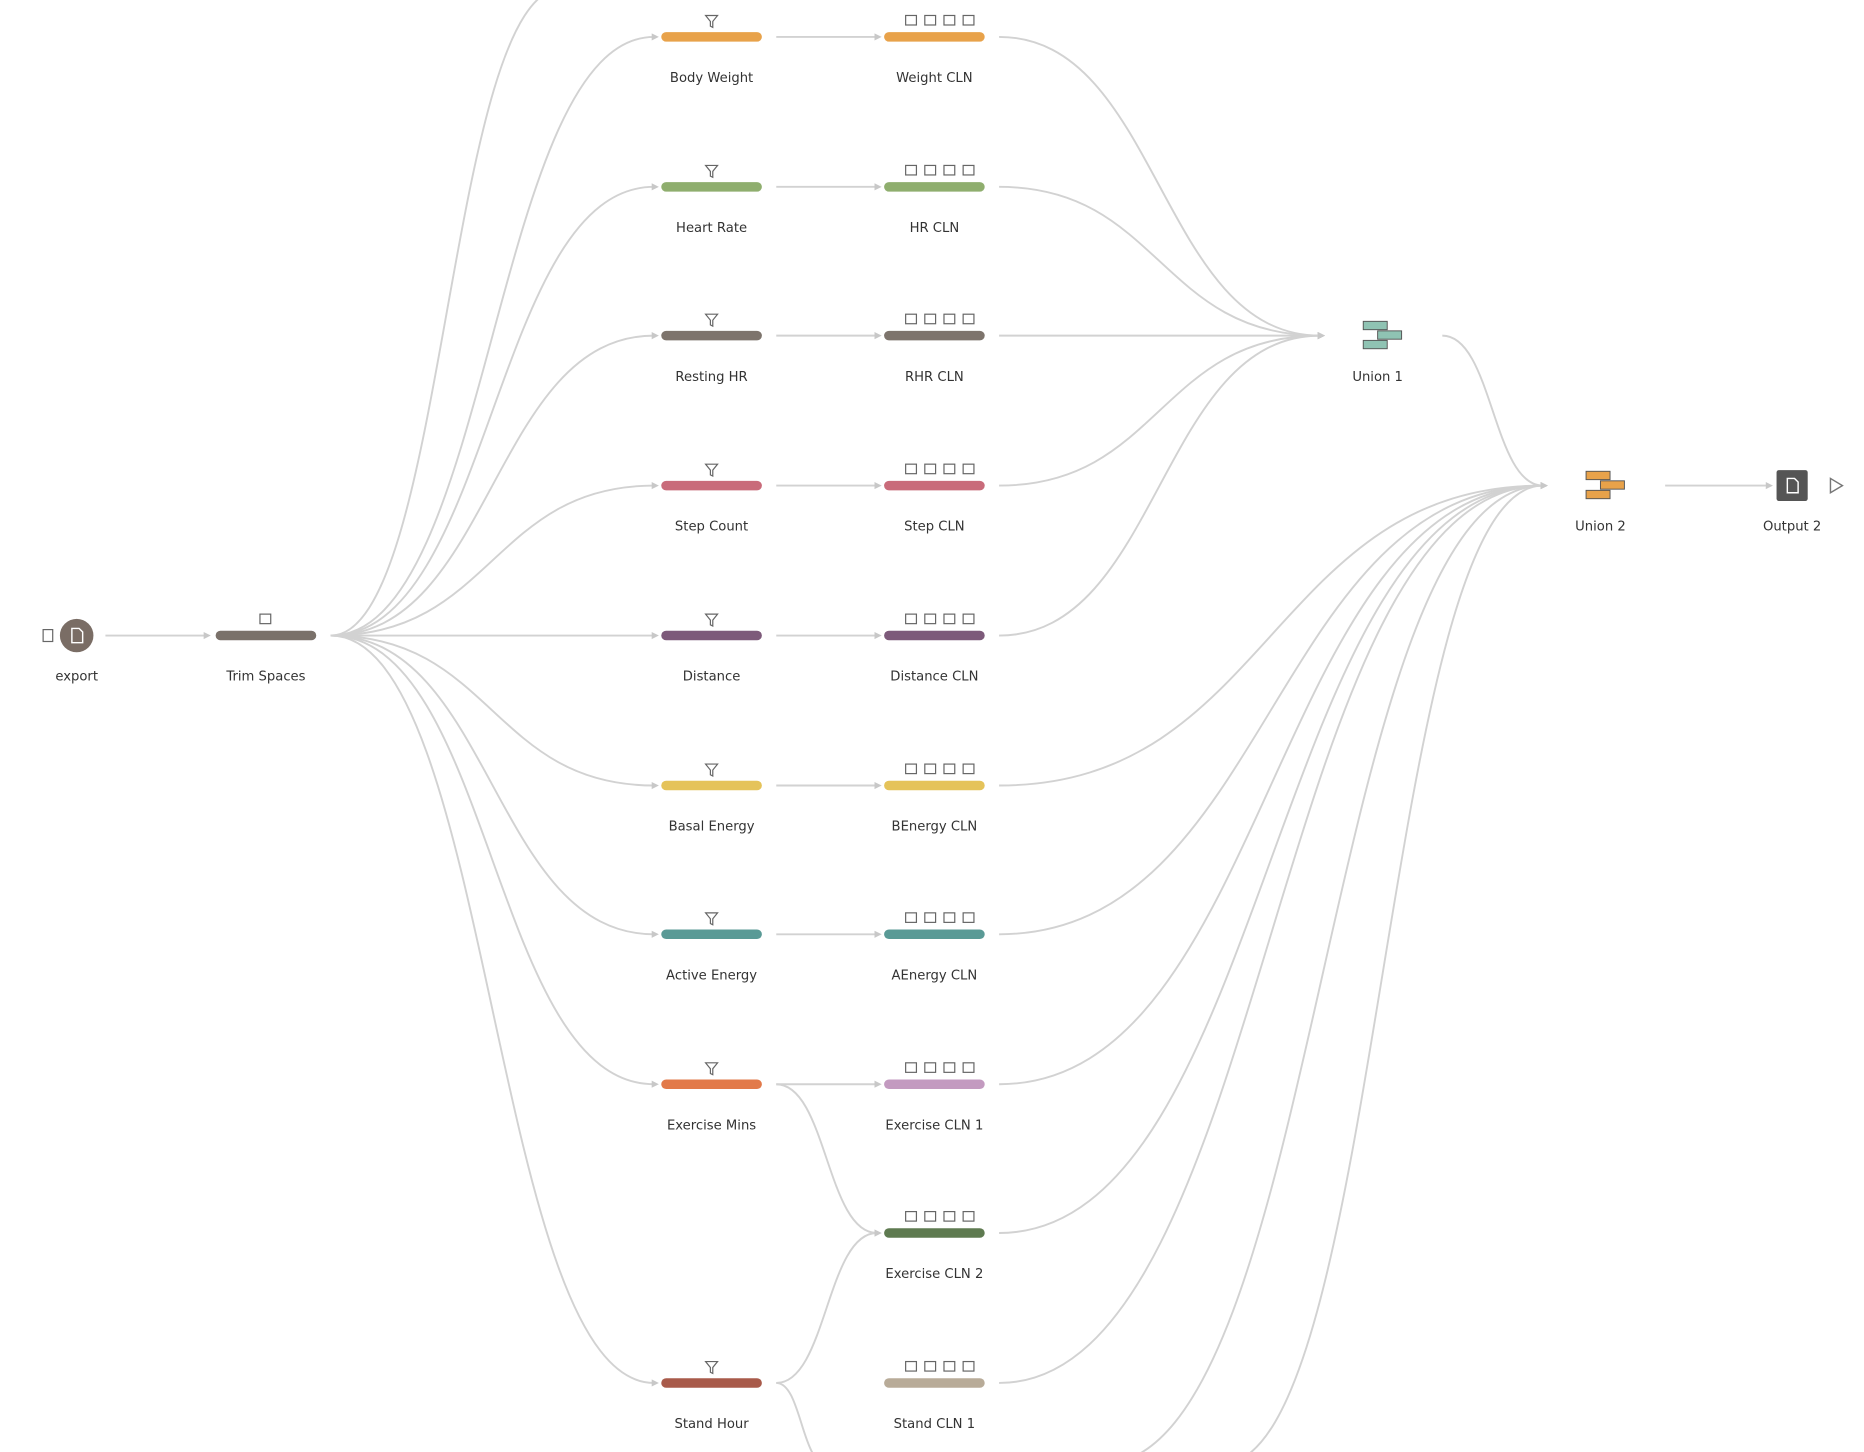 The width and height of the screenshot is (1864, 1452). I want to click on node-label: Union 2, so click(1600, 527).